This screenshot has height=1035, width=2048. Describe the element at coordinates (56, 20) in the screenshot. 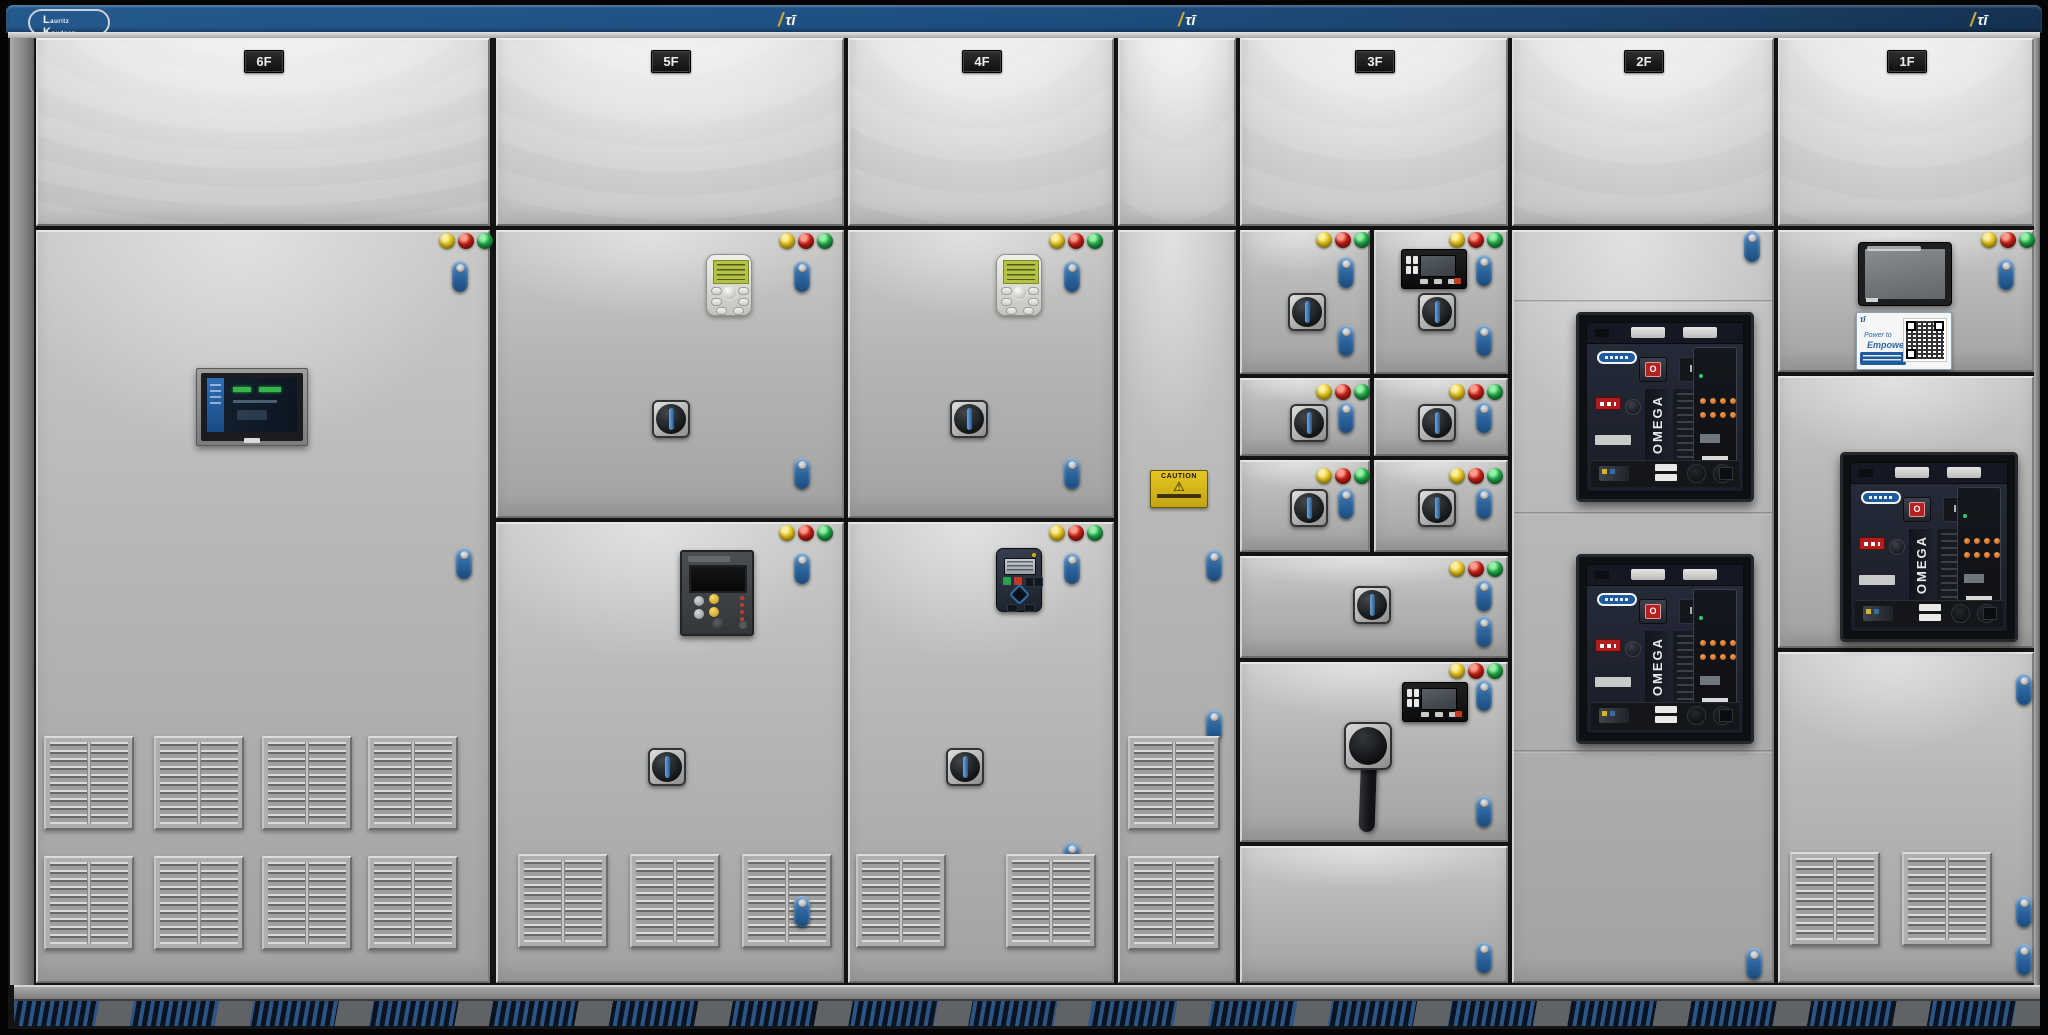

I see `logo-line1: Lauritz` at that location.